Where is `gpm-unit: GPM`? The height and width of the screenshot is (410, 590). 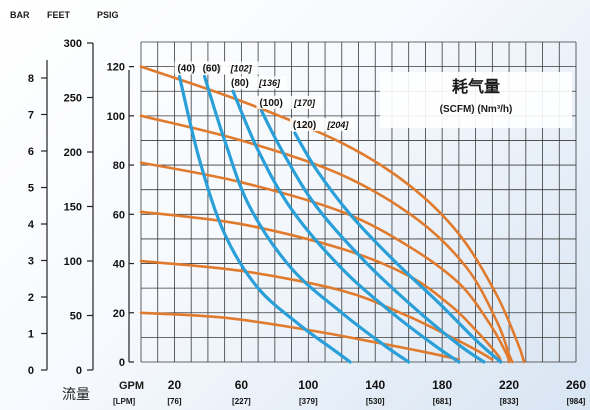
gpm-unit: GPM is located at coordinates (131, 386).